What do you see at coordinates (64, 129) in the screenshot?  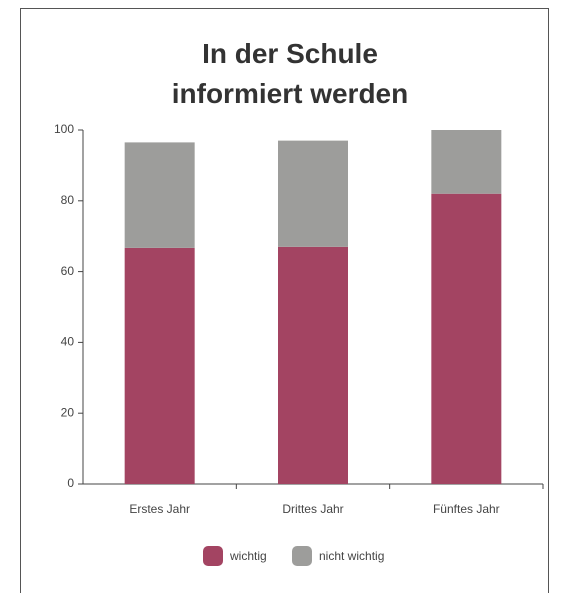 I see `y-tick-label: 100` at bounding box center [64, 129].